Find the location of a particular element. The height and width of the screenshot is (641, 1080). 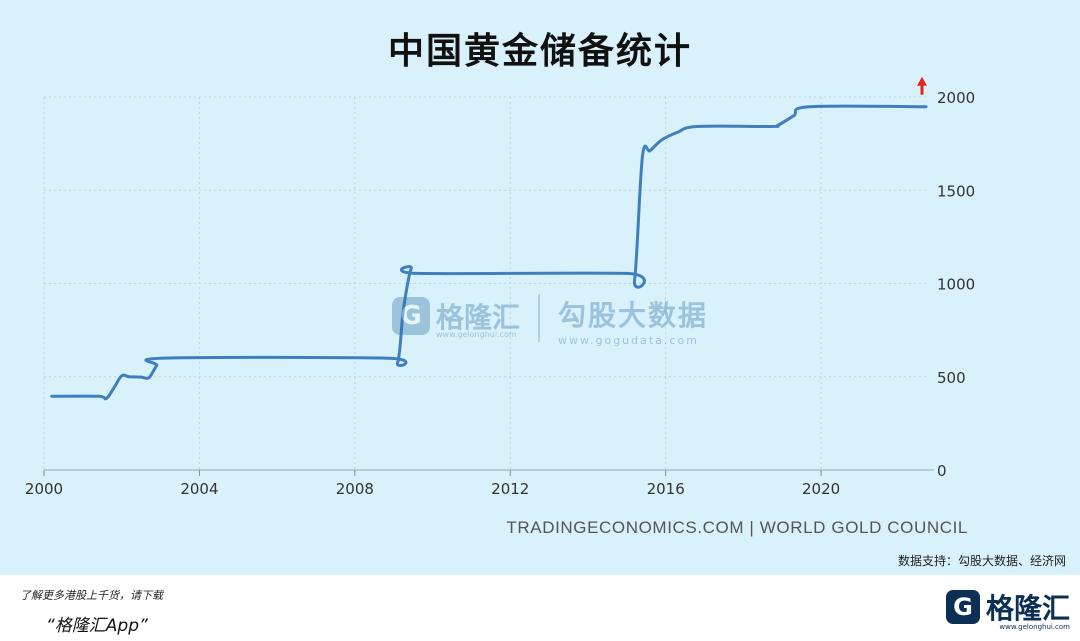

brand-logo: G 格隆汇 www.gelonghui.com is located at coordinates (1007, 609).